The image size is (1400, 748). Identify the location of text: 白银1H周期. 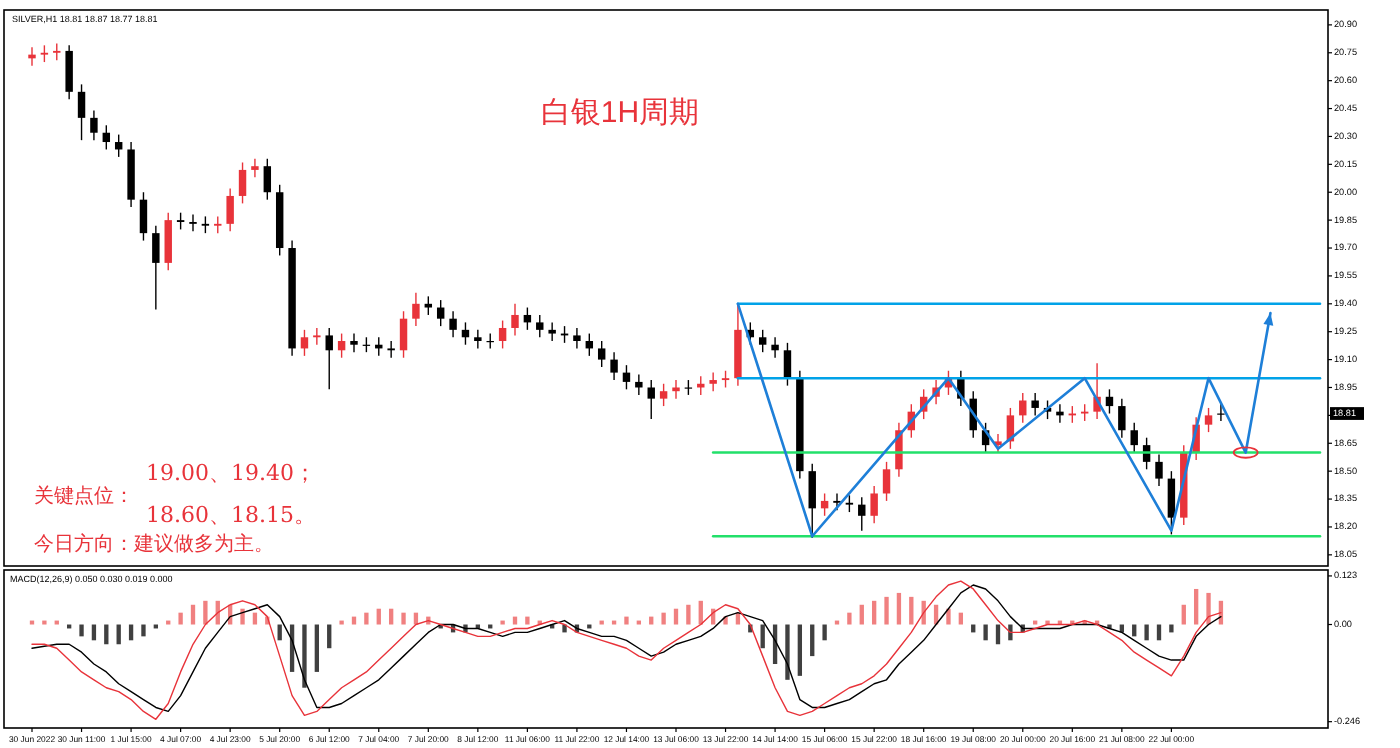
(620, 113).